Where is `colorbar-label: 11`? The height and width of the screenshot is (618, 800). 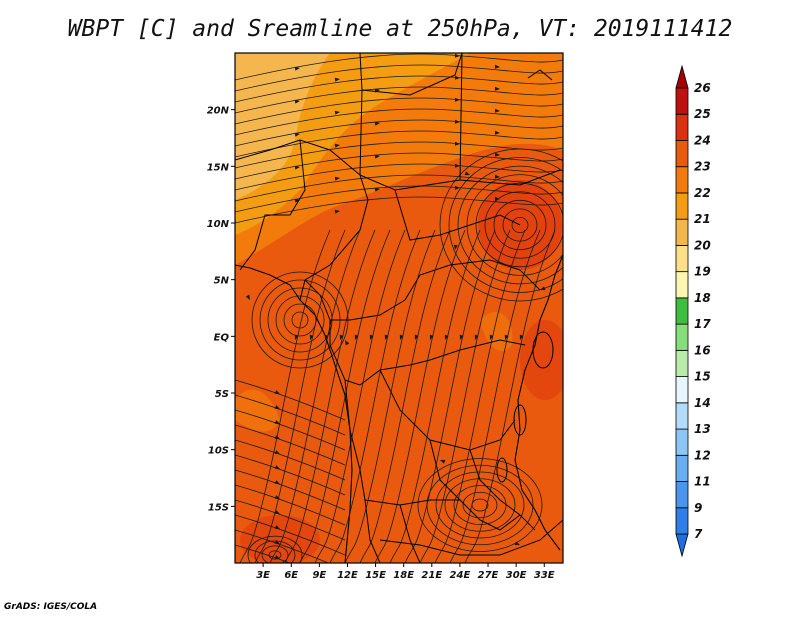 colorbar-label: 11 is located at coordinates (702, 482).